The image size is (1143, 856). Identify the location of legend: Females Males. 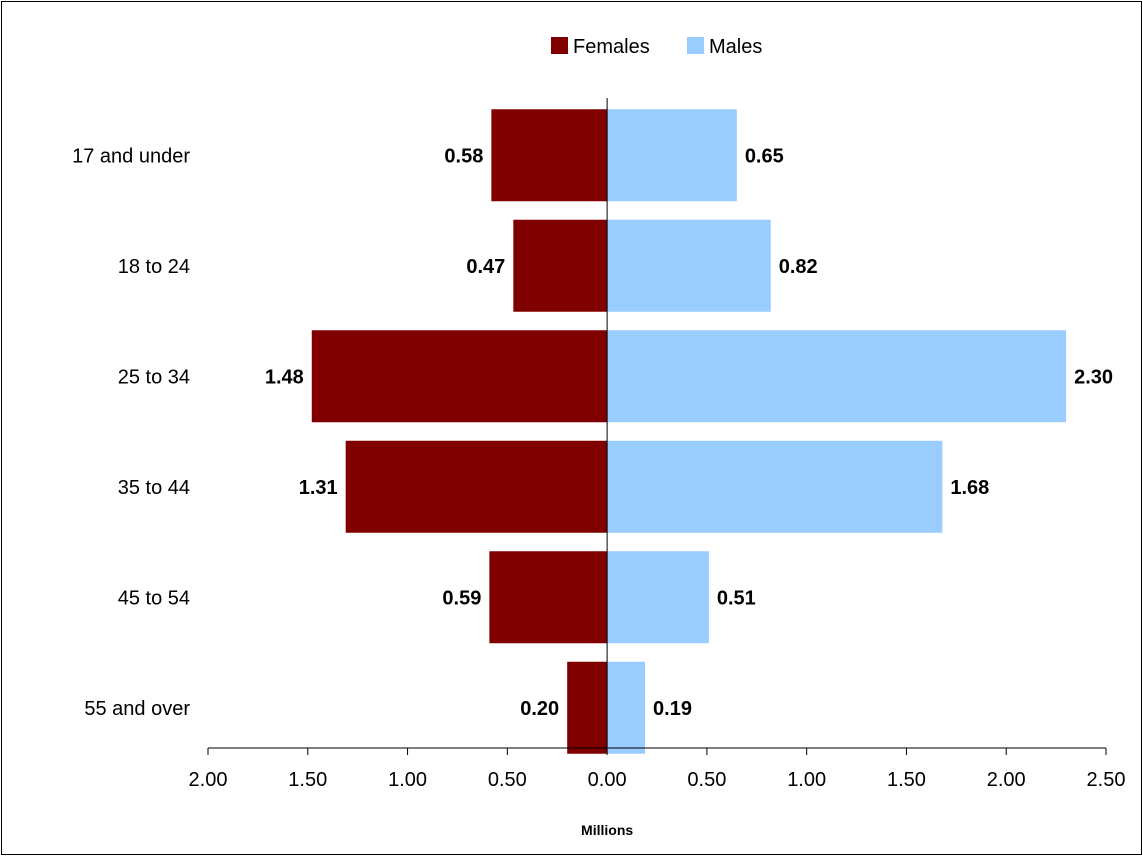
(656, 47).